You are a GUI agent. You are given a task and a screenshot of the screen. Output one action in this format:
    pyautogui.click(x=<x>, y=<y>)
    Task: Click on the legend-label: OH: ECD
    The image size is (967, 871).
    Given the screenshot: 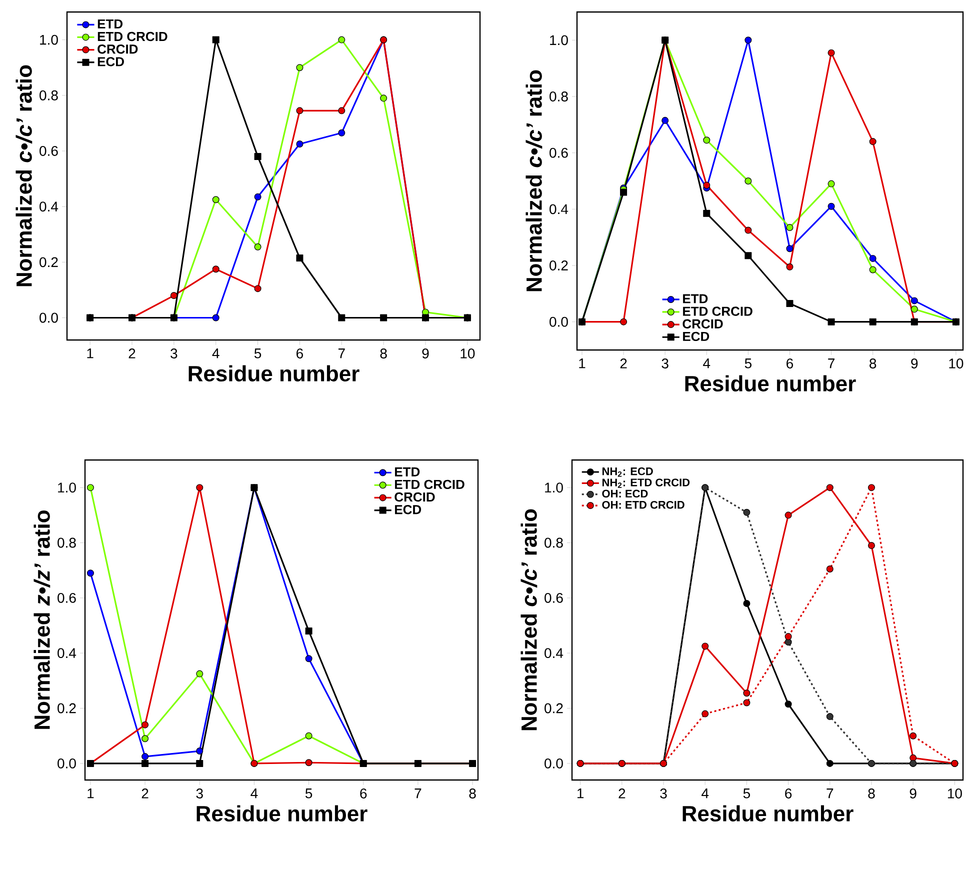 What is the action you would take?
    pyautogui.click(x=625, y=494)
    